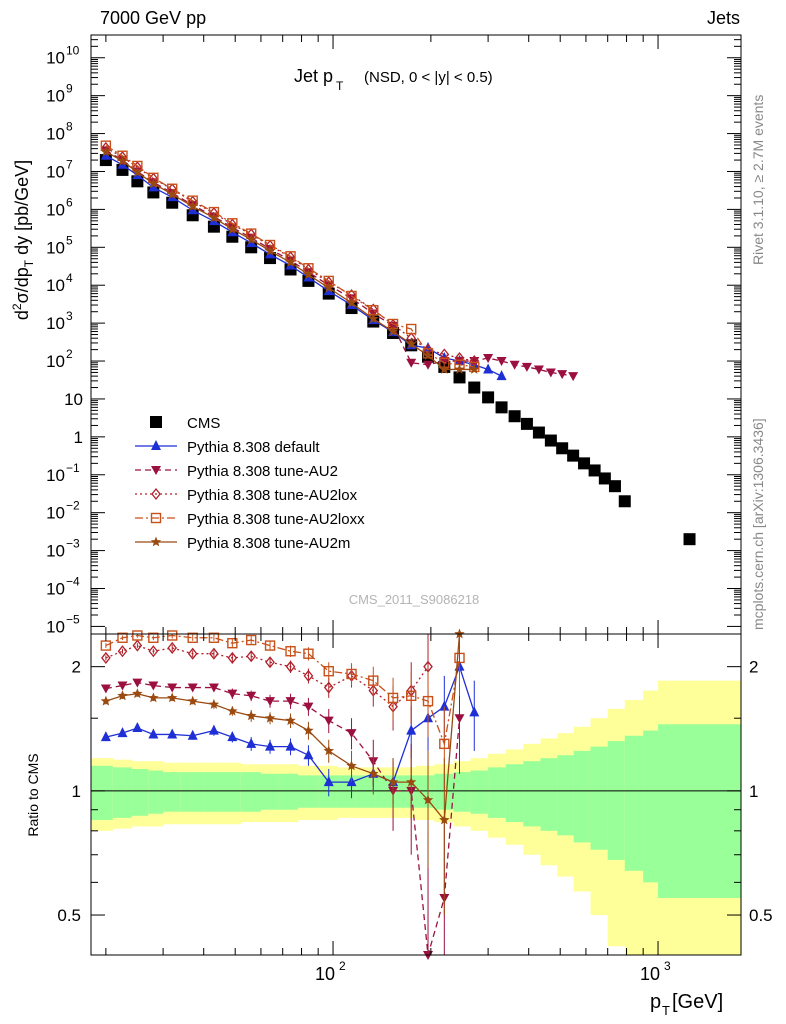 This screenshot has width=786, height=1024. I want to click on series-AU2m, so click(290, 260).